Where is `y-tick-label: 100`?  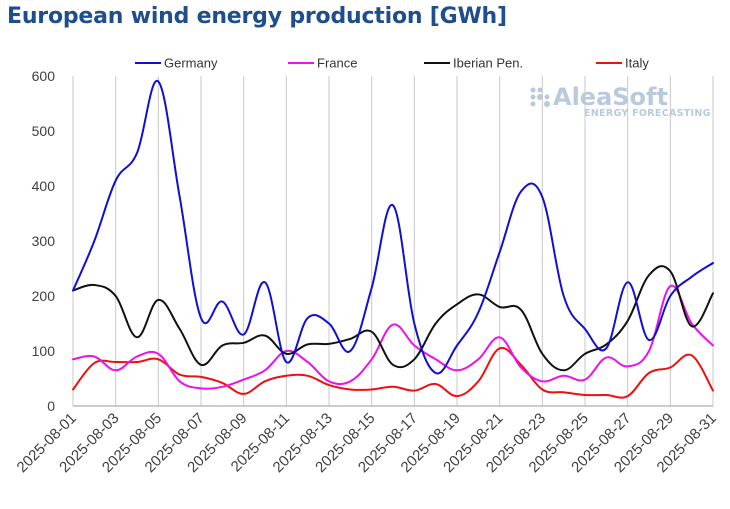 y-tick-label: 100 is located at coordinates (44, 351).